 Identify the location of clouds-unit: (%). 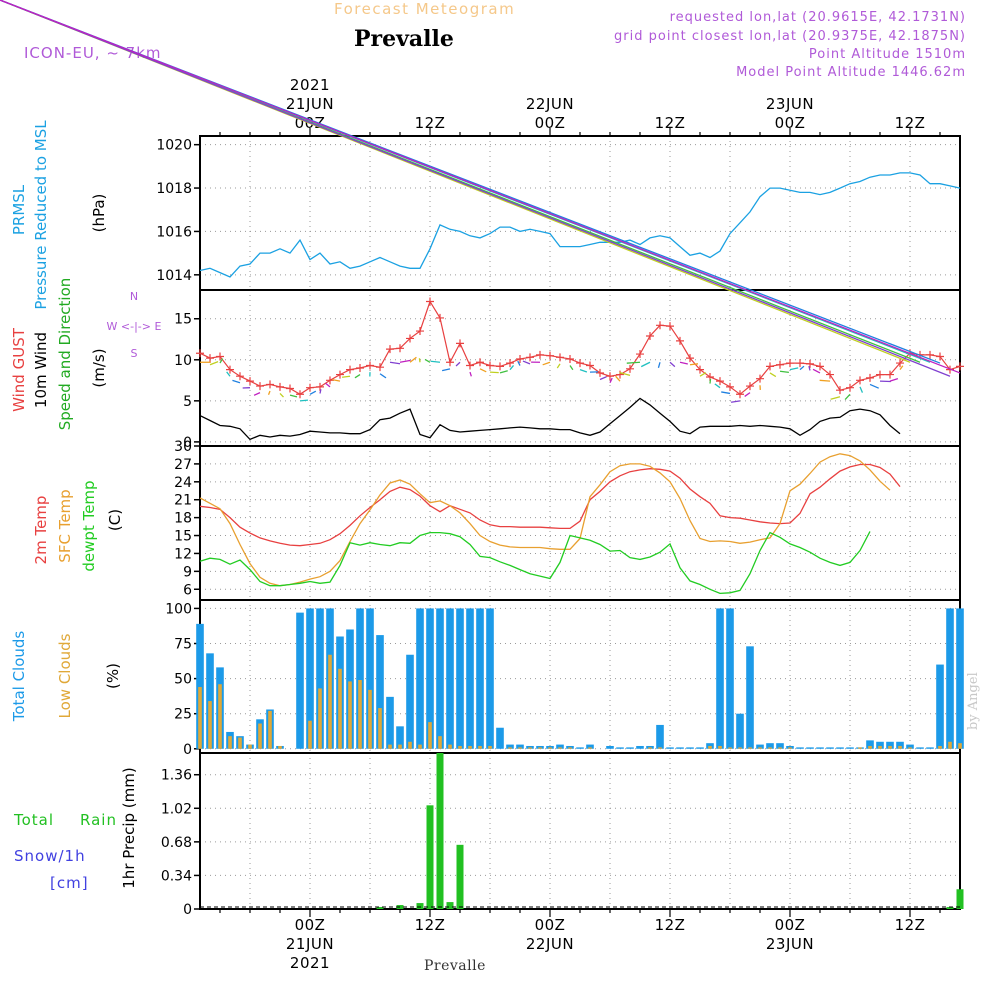
(113, 676).